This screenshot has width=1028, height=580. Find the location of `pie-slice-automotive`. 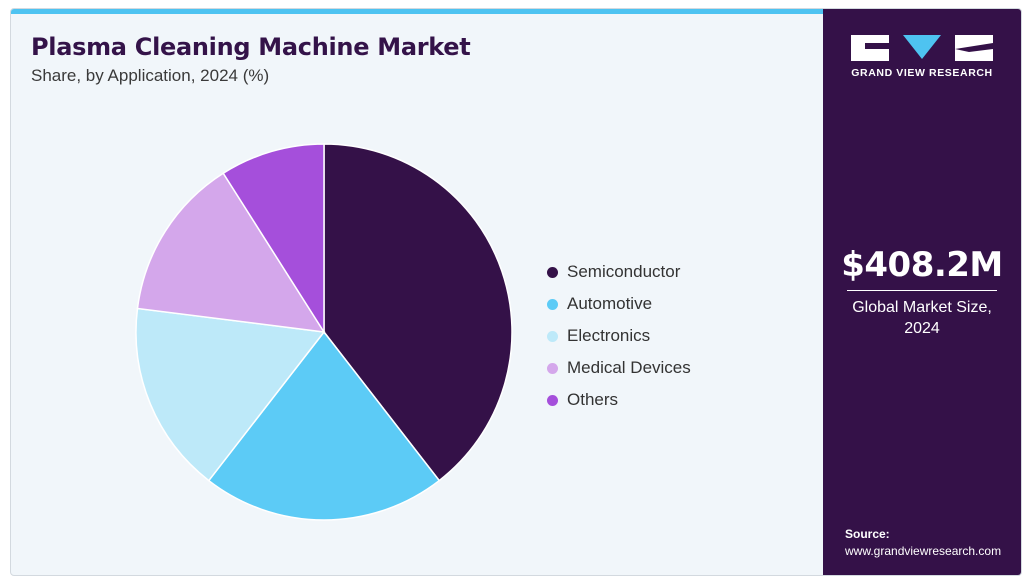

pie-slice-automotive is located at coordinates (324, 425).